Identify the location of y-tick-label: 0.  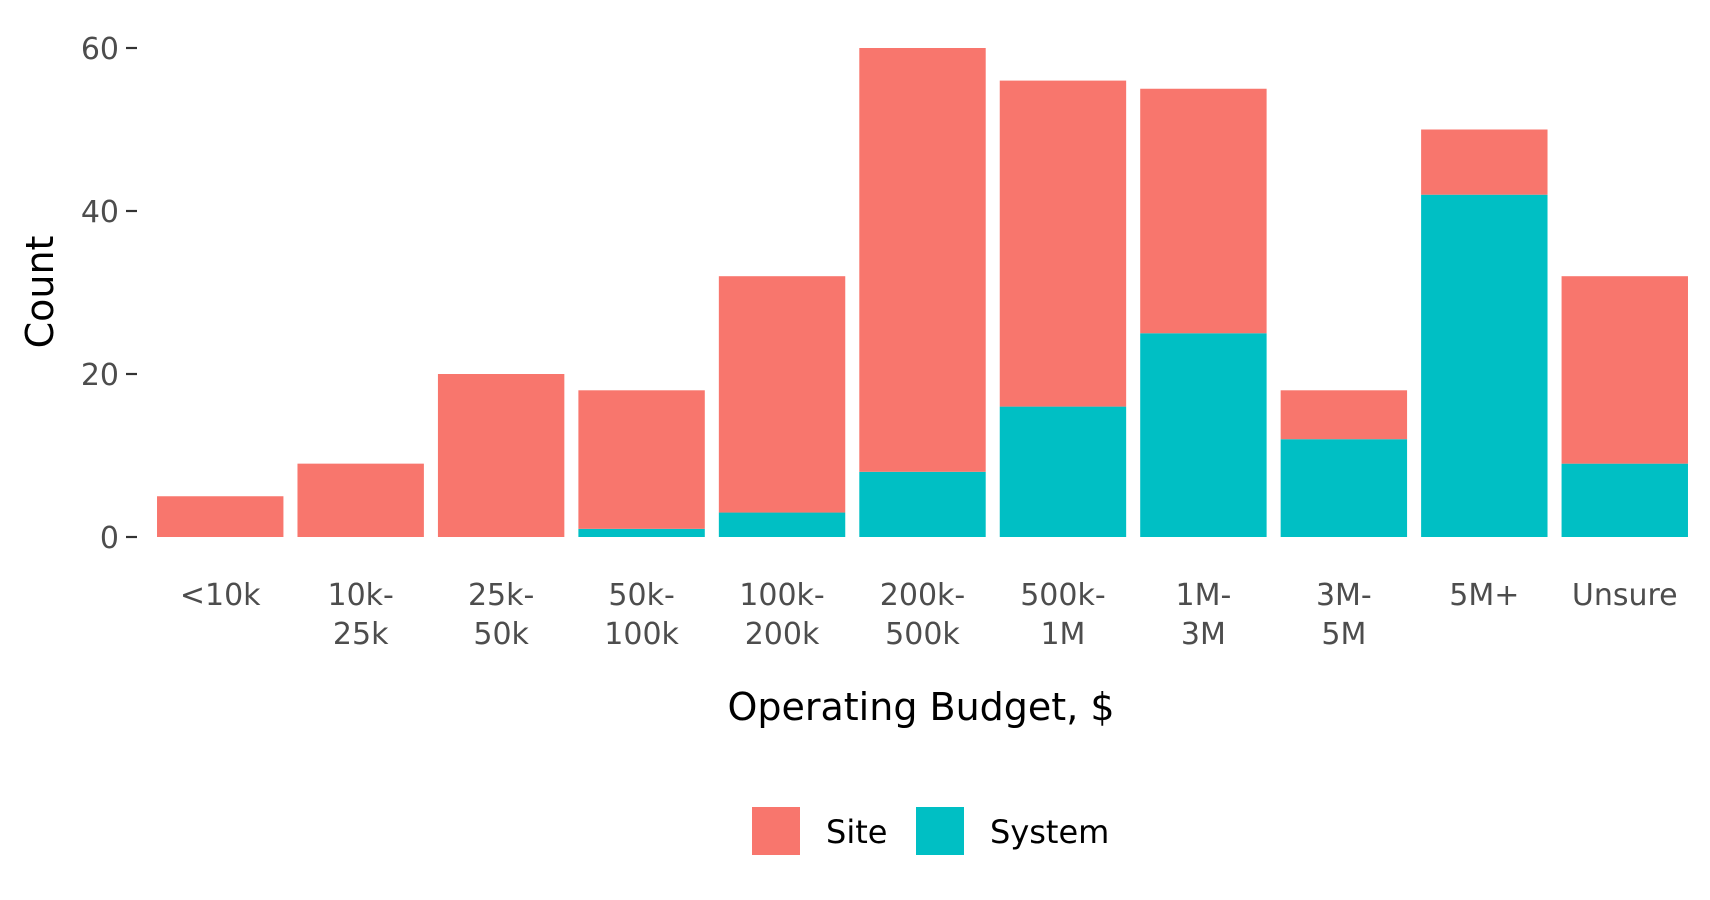
(109, 538).